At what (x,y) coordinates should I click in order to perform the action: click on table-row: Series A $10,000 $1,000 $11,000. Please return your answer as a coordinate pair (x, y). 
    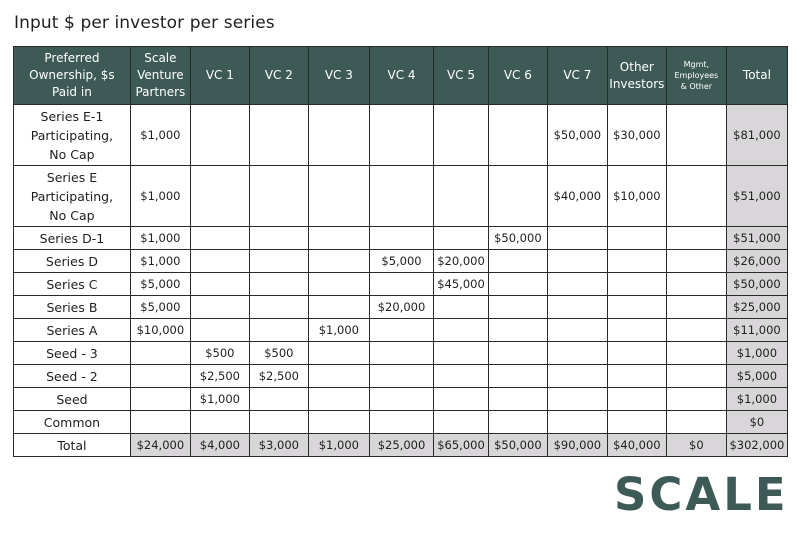
    Looking at the image, I should click on (401, 330).